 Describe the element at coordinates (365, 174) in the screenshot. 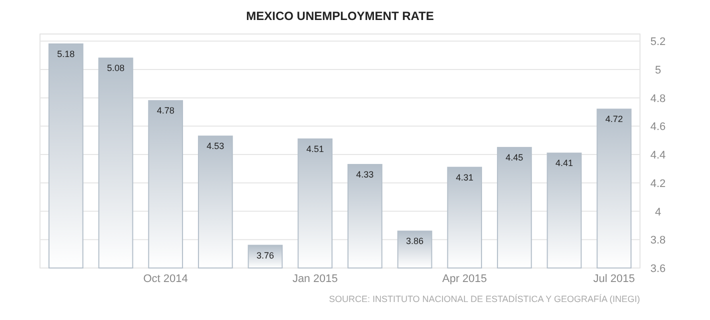

I see `data-label: 4.33` at that location.